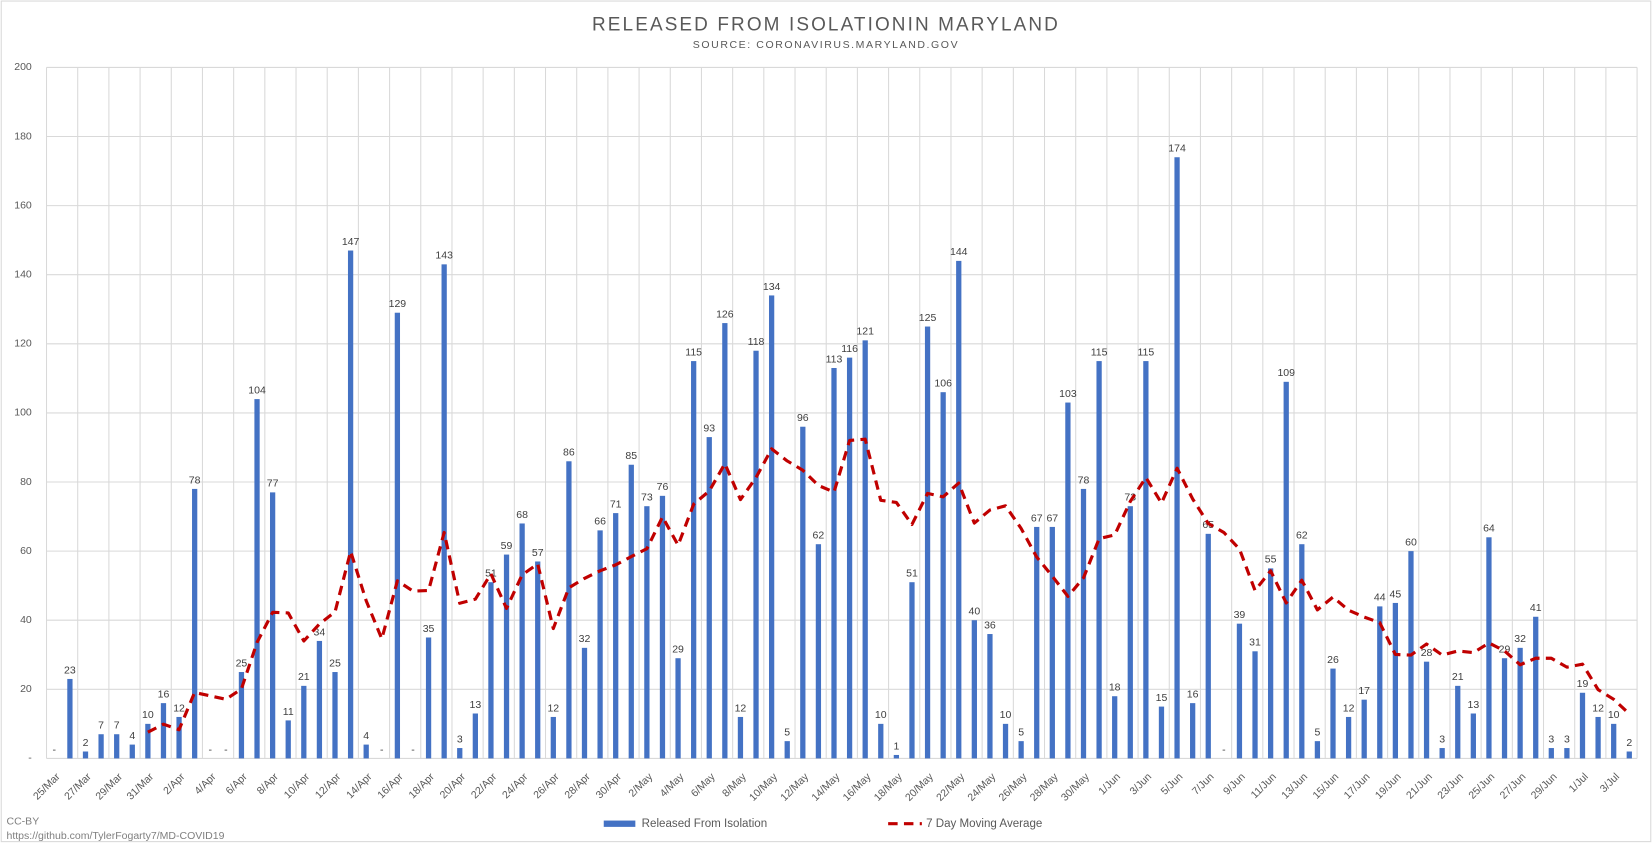 This screenshot has height=849, width=1652. What do you see at coordinates (23, 205) in the screenshot?
I see `y-tick-label: 160` at bounding box center [23, 205].